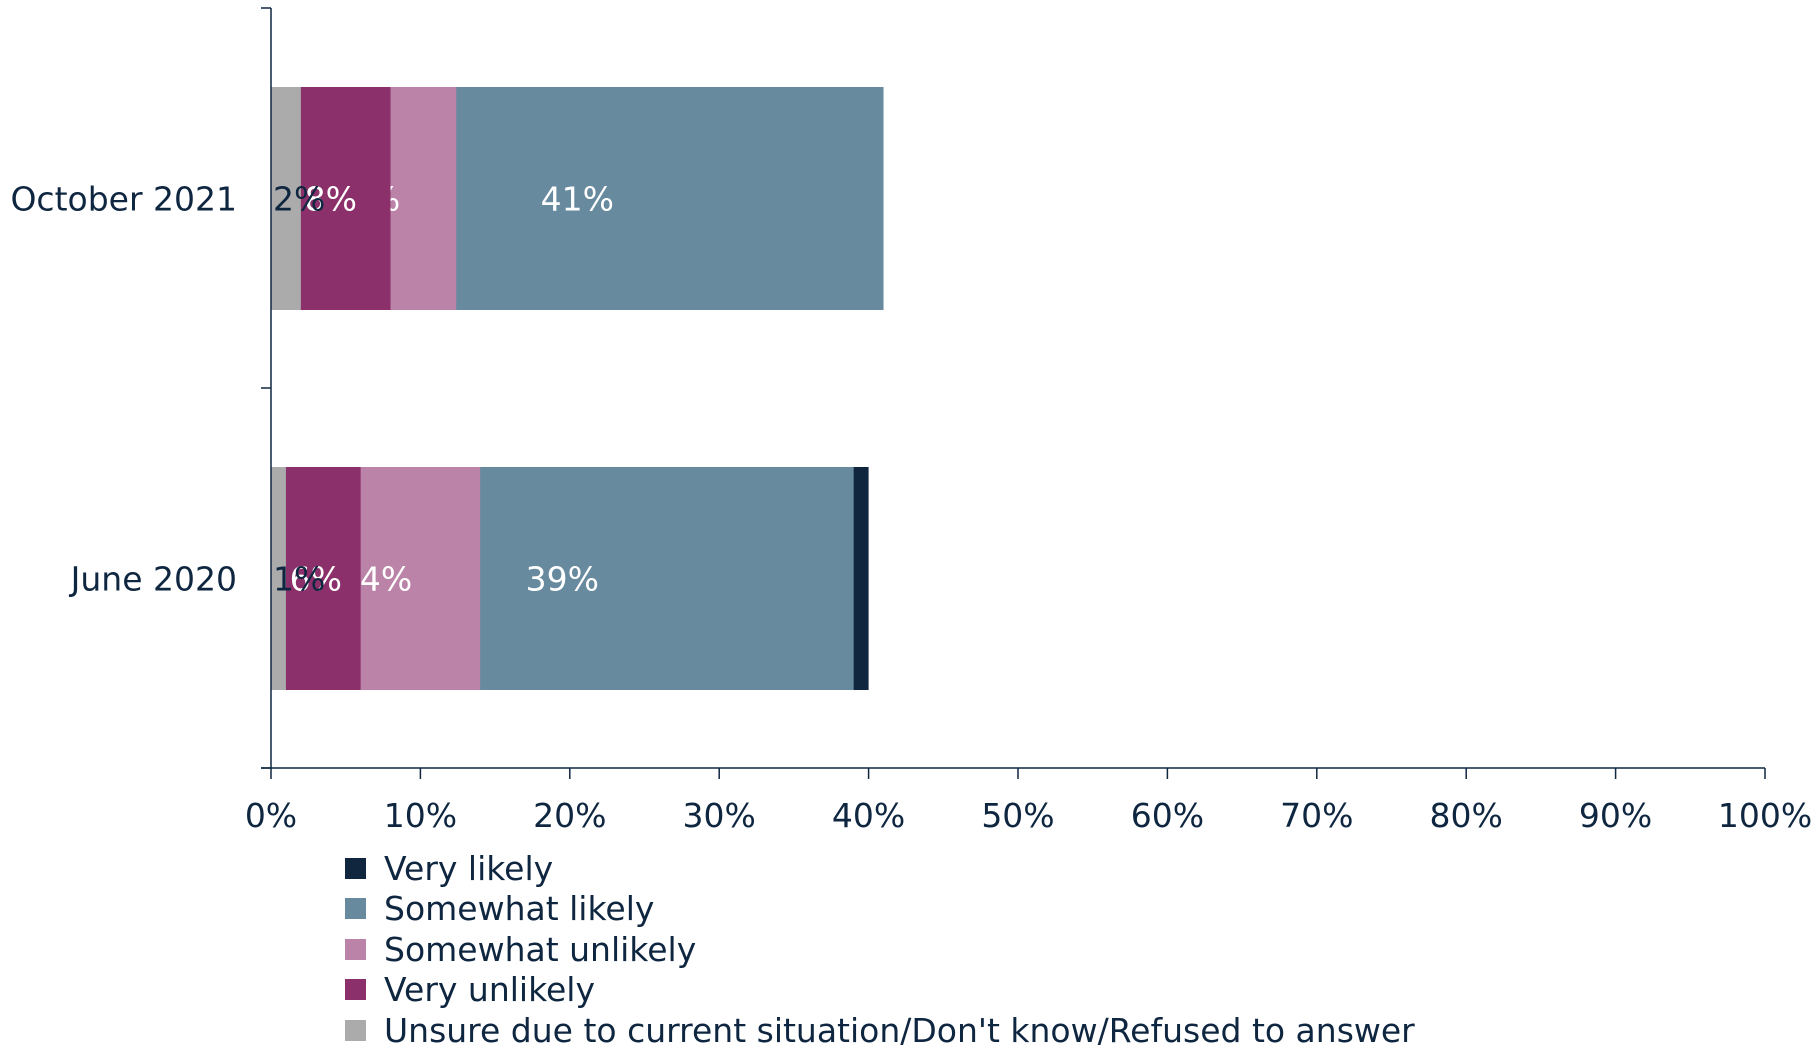  What do you see at coordinates (123, 199) in the screenshot?
I see `category-label-1: October 2021` at bounding box center [123, 199].